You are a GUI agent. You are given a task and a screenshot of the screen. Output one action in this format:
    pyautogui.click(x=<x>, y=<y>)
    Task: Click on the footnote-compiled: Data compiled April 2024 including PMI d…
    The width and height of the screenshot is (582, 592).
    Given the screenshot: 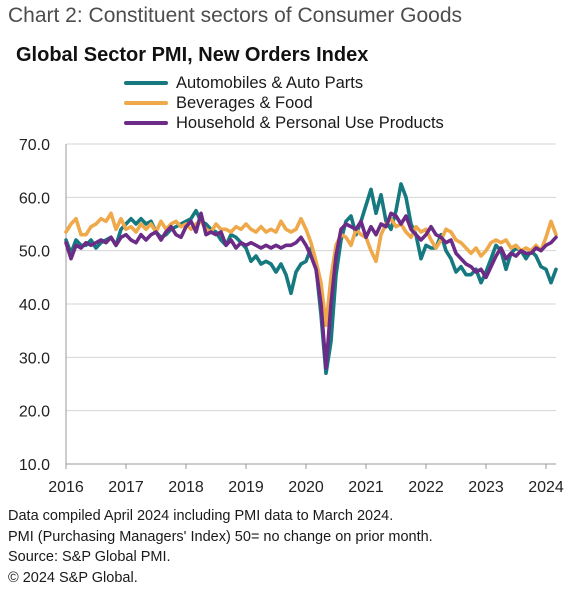 What is the action you would take?
    pyautogui.click(x=201, y=516)
    